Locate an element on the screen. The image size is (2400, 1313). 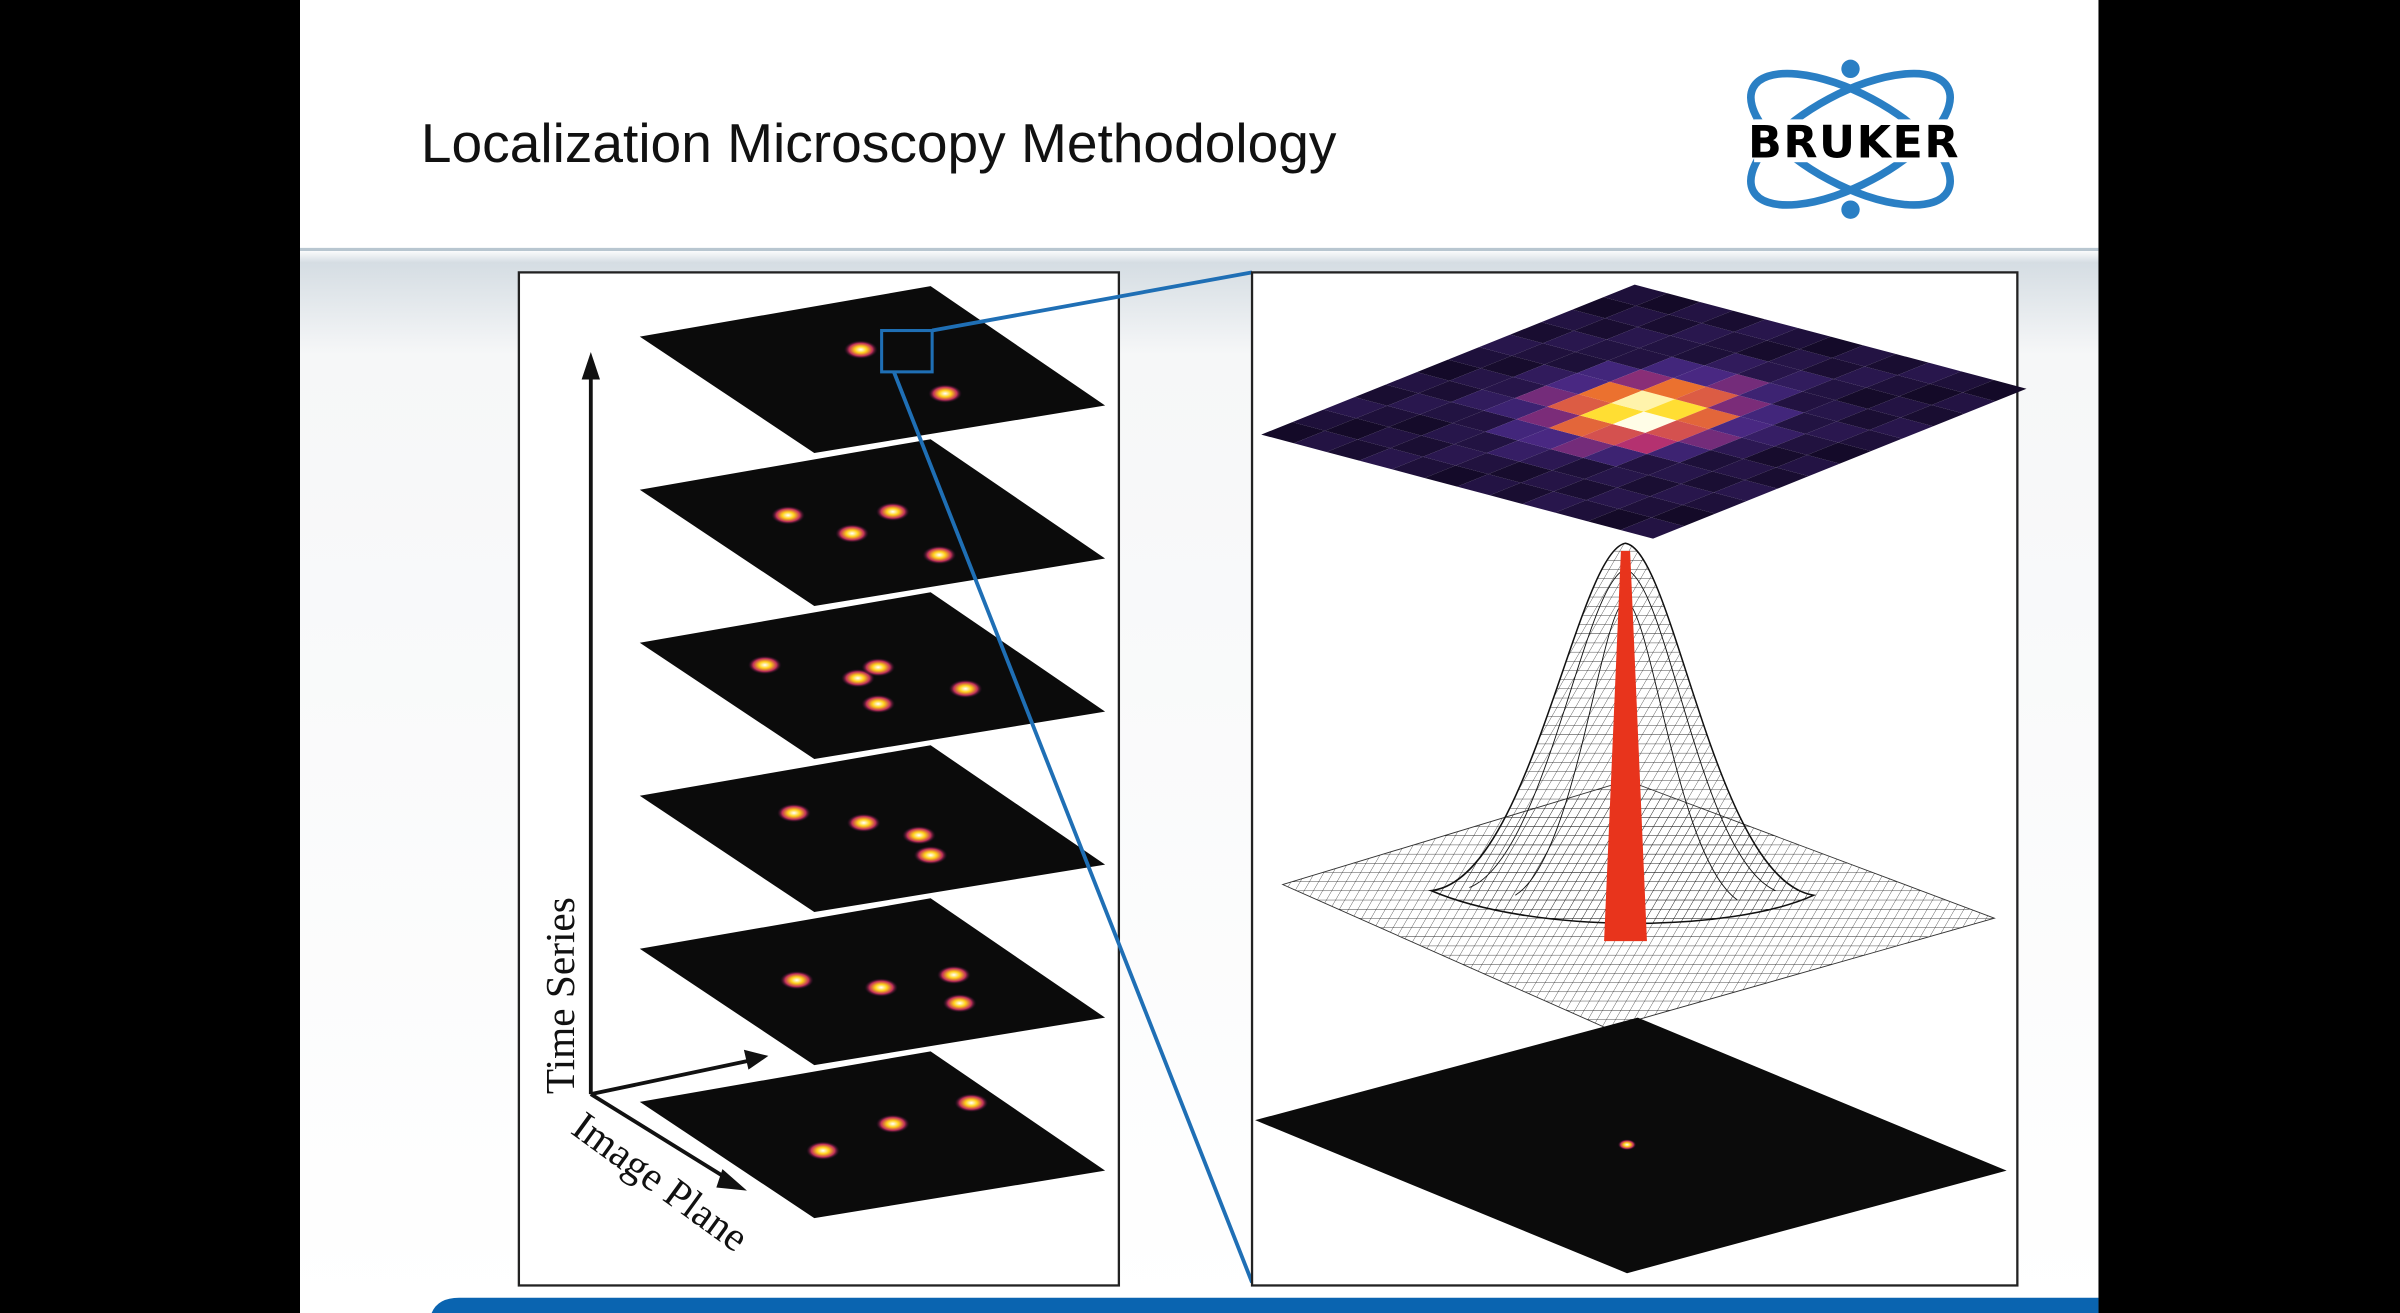
logo-text: BRUKER is located at coordinates (1854, 143).